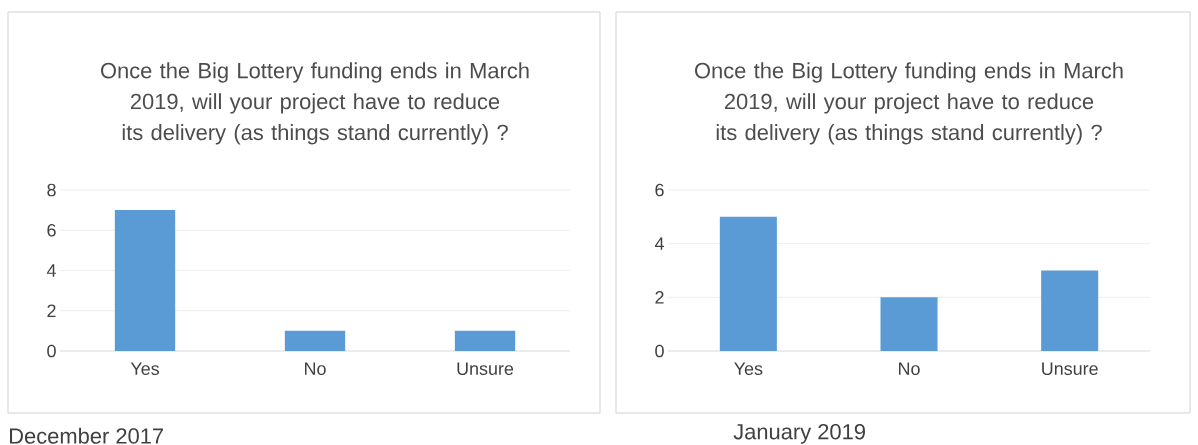 Image resolution: width=1198 pixels, height=445 pixels. Describe the element at coordinates (799, 433) in the screenshot. I see `text: January 2019` at that location.